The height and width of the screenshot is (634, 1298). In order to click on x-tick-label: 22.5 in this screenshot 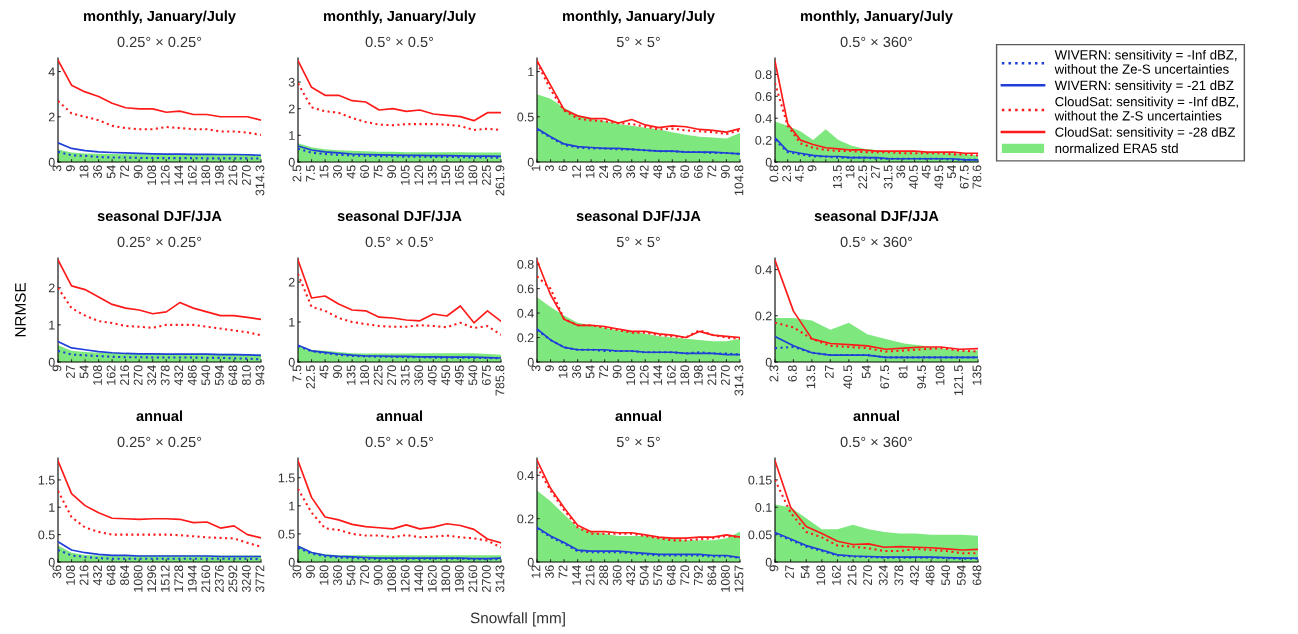, I will do `click(310, 377)`.